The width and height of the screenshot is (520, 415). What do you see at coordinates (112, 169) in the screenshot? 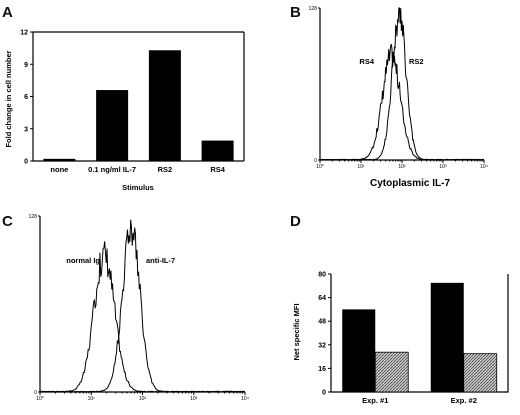
I see `panel-a-category-label: 0.1 ng/ml IL-7` at bounding box center [112, 169].